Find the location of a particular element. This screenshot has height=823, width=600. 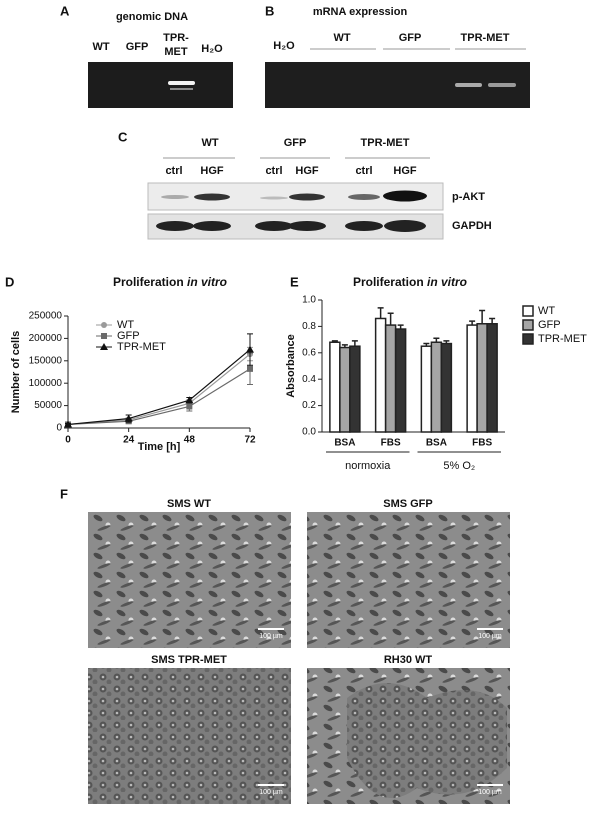

image-title: SMS WT is located at coordinates (189, 504).